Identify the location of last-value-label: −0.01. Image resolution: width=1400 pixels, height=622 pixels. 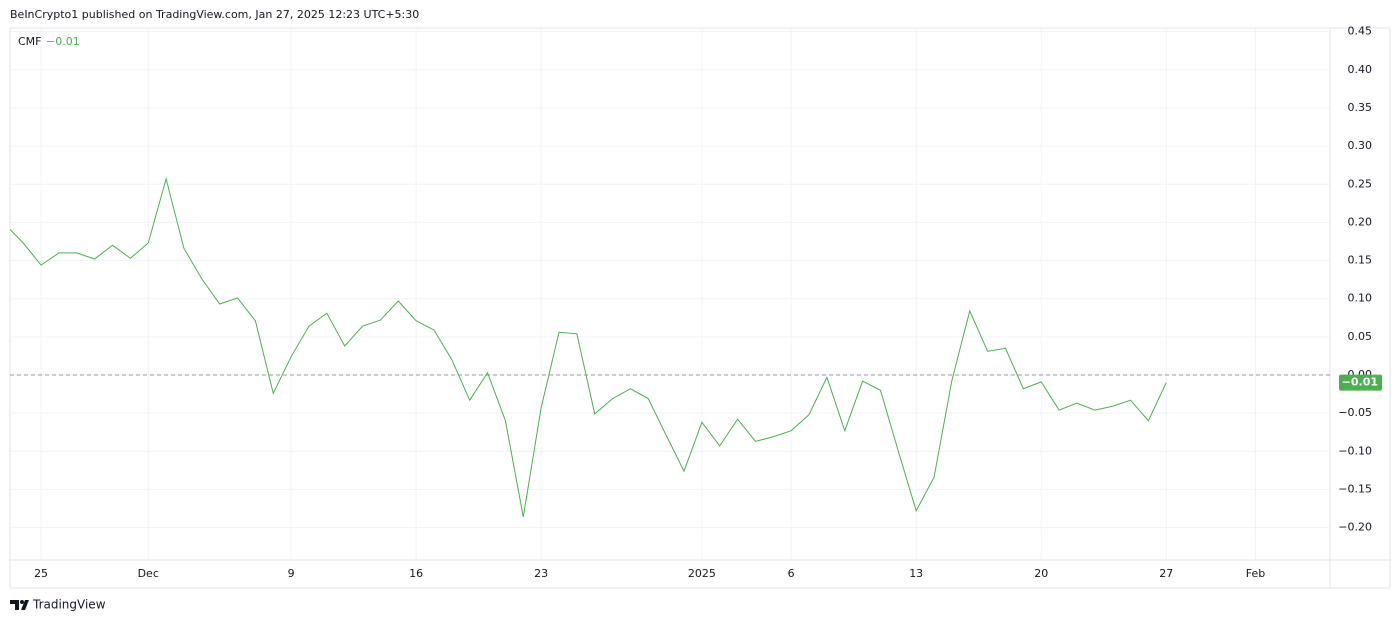
(1360, 382).